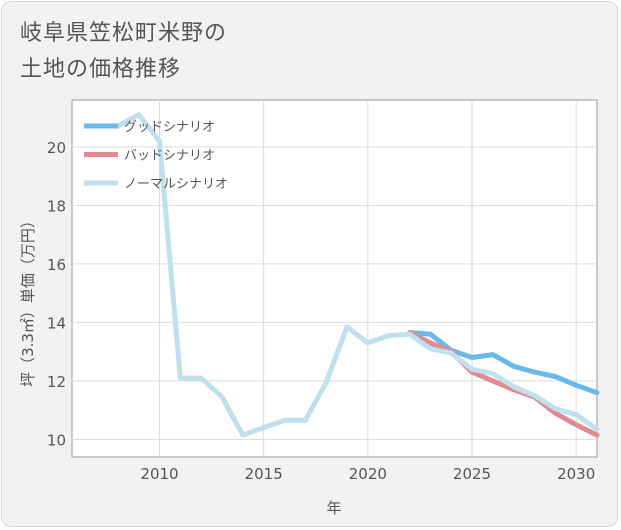 This screenshot has height=530, width=621. I want to click on x-tick-label: 2020, so click(368, 474).